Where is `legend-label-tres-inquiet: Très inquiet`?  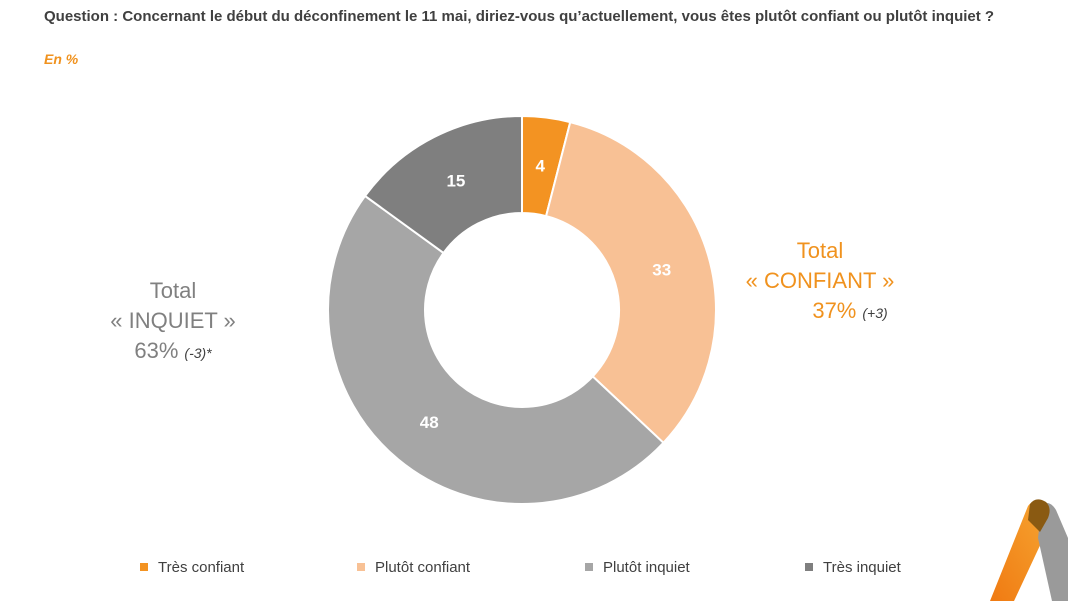 legend-label-tres-inquiet: Très inquiet is located at coordinates (862, 567).